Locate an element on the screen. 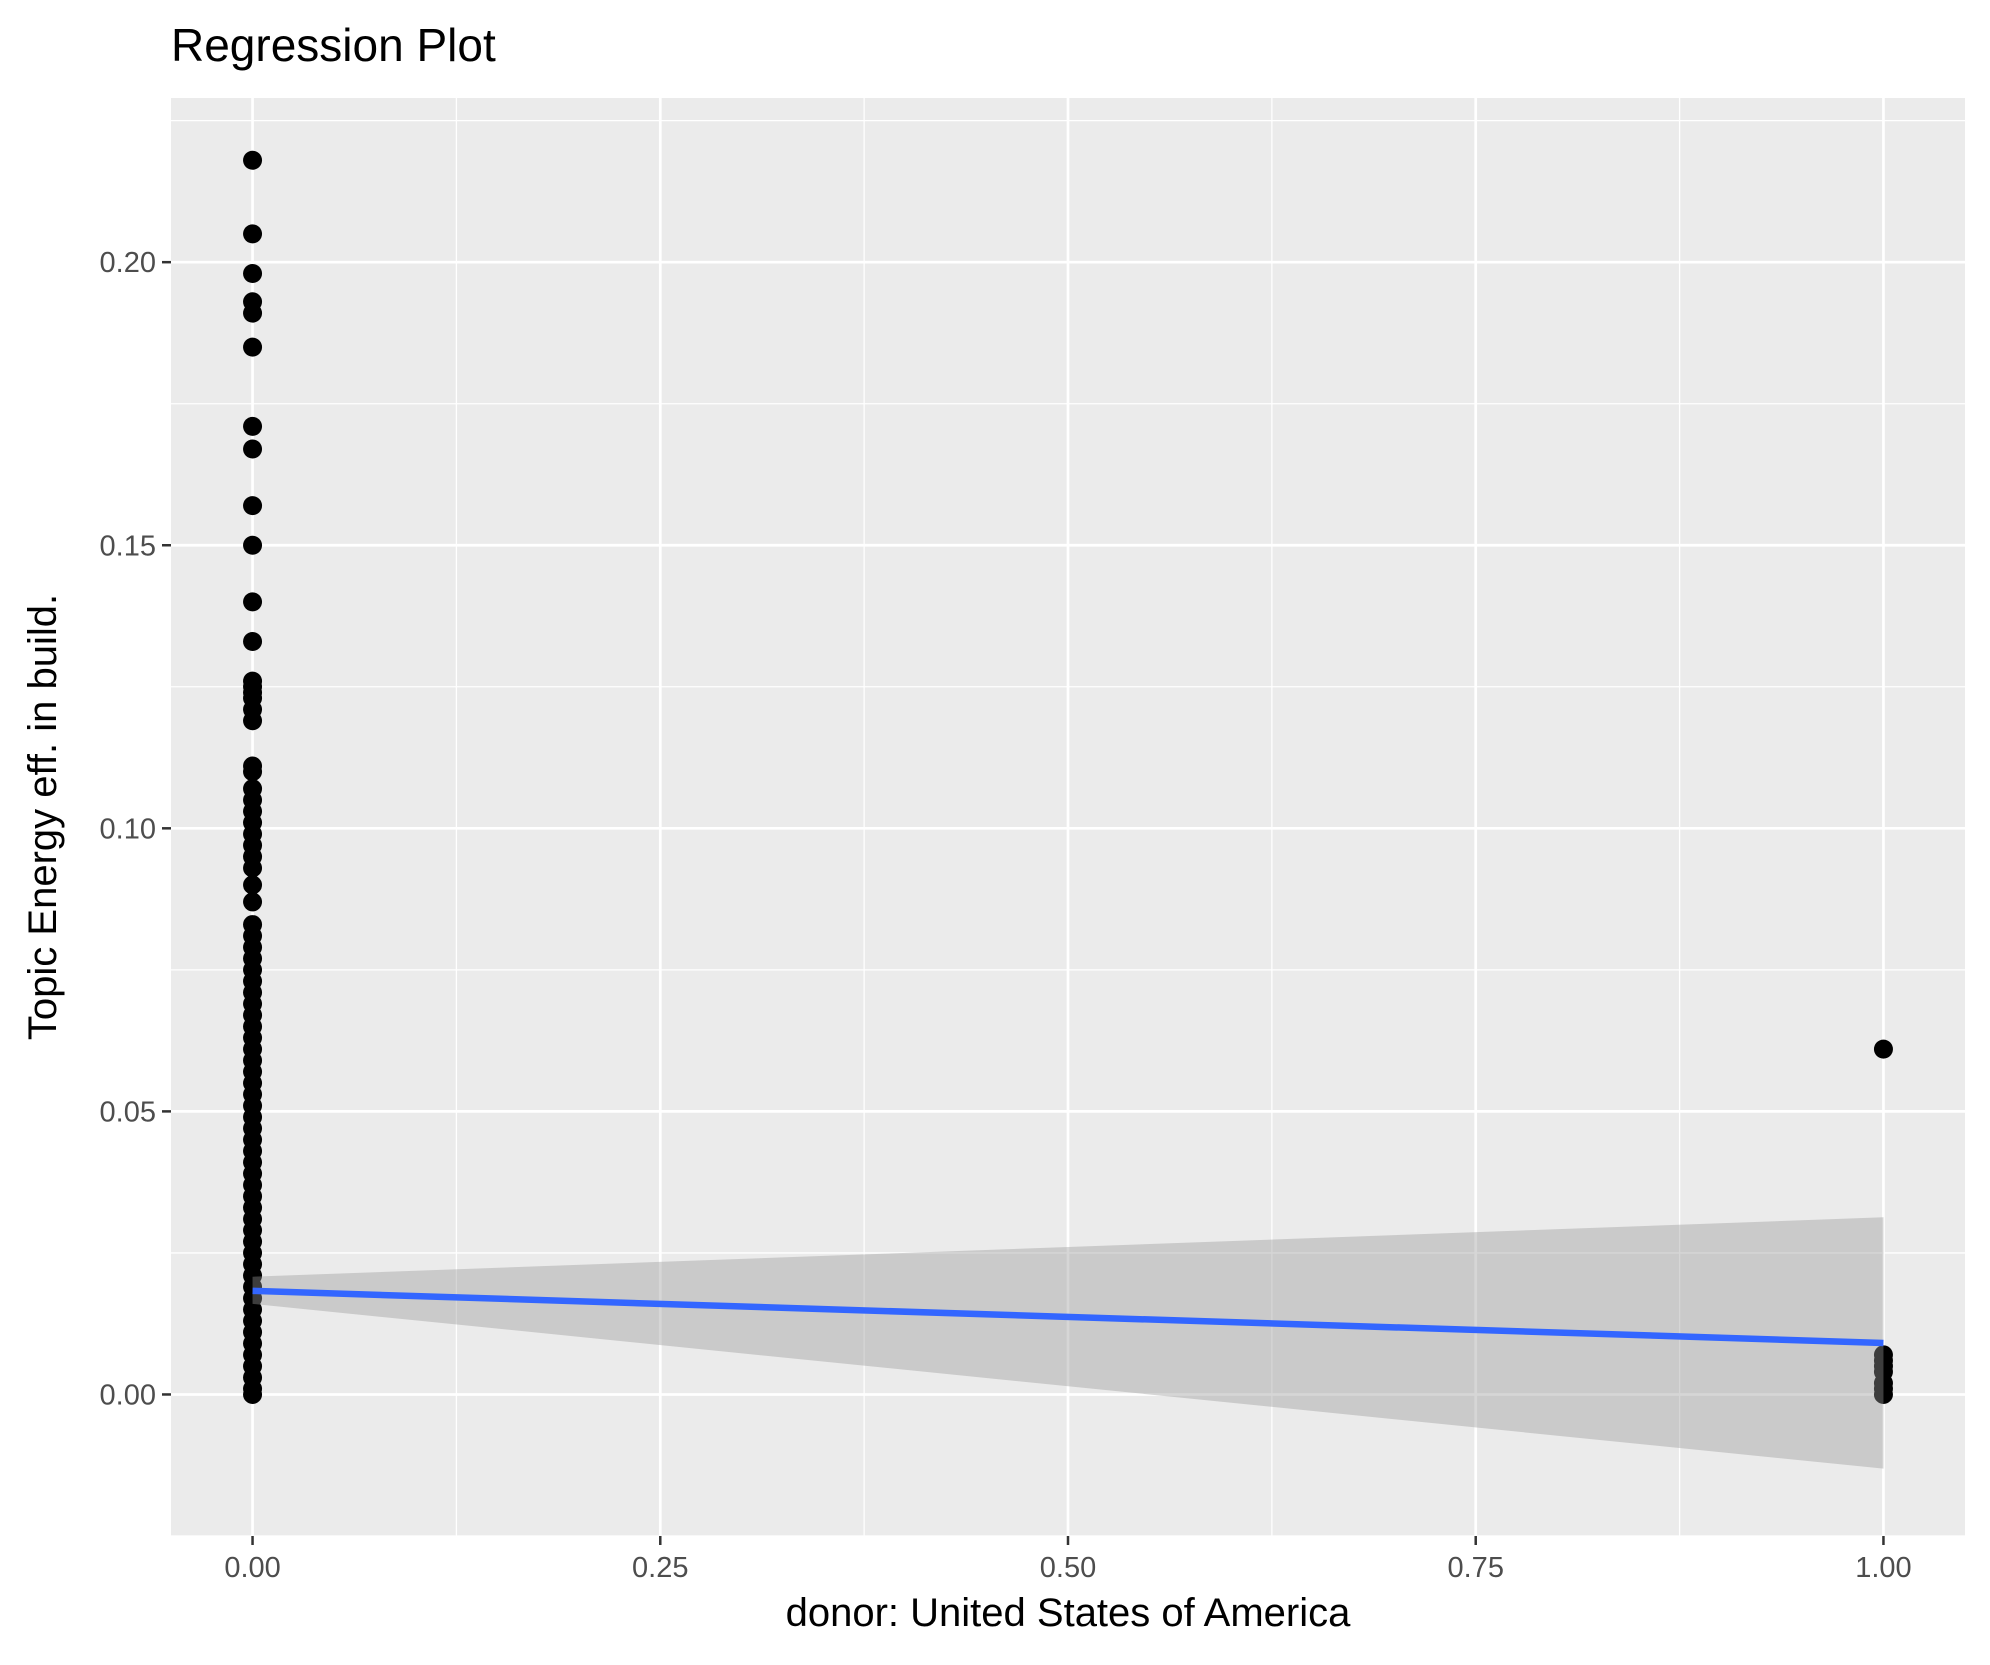 Image resolution: width=1990 pixels, height=1665 pixels. regression-line is located at coordinates (1068, 1317).